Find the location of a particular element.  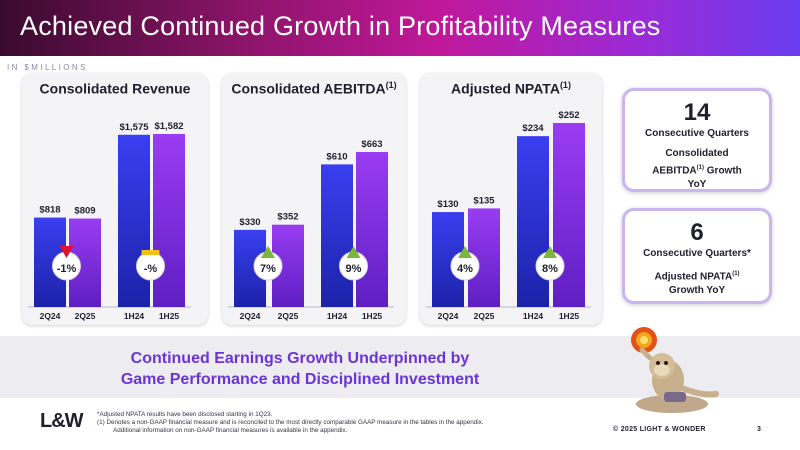

streak-line: YoY is located at coordinates (697, 185).